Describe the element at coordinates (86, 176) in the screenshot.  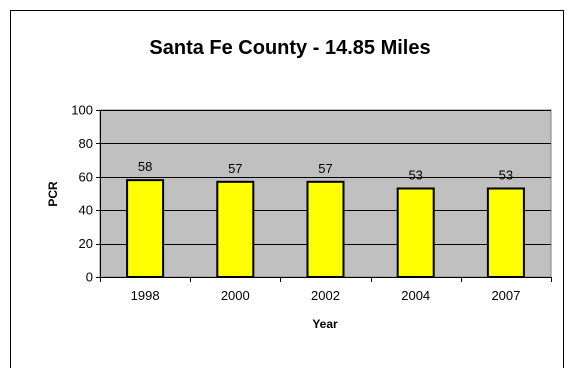
I see `y-tick-label: 60` at that location.